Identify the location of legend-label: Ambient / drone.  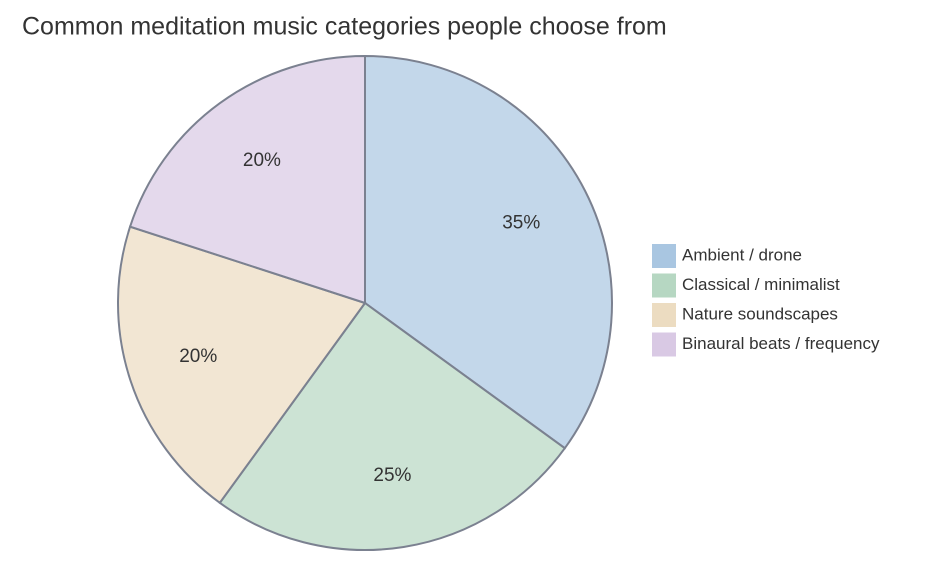
(742, 254).